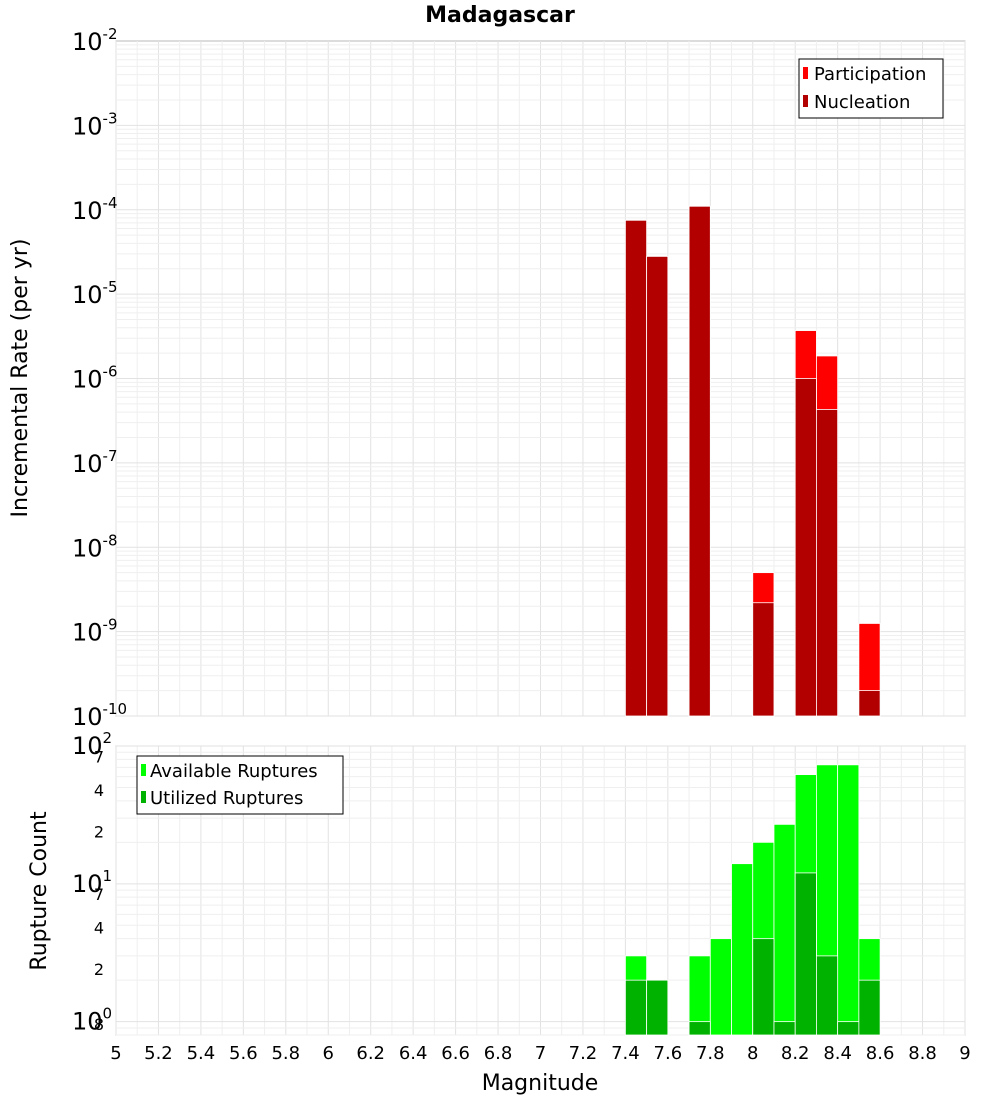 Image resolution: width=1000 pixels, height=1100 pixels. I want to click on rate-legend-box, so click(871, 88).